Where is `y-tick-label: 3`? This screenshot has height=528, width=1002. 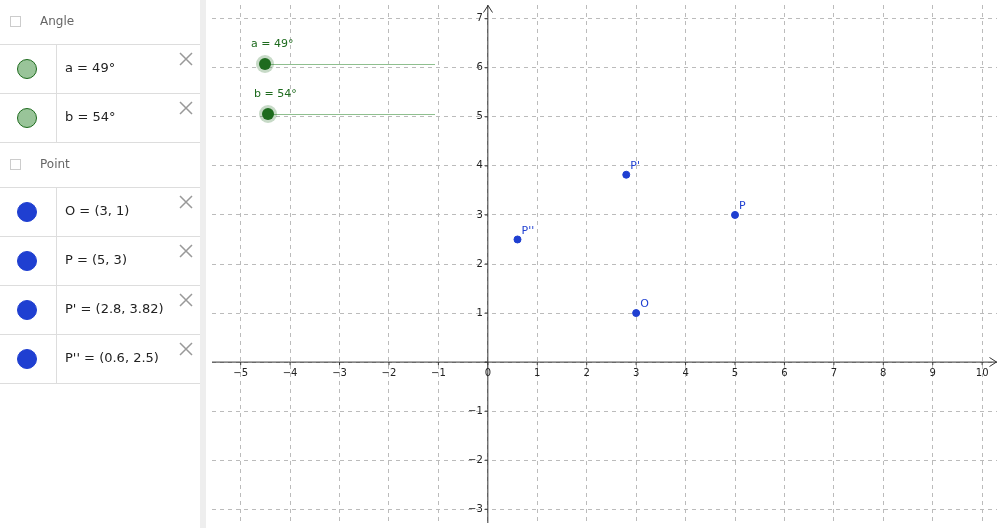 y-tick-label: 3 is located at coordinates (479, 214).